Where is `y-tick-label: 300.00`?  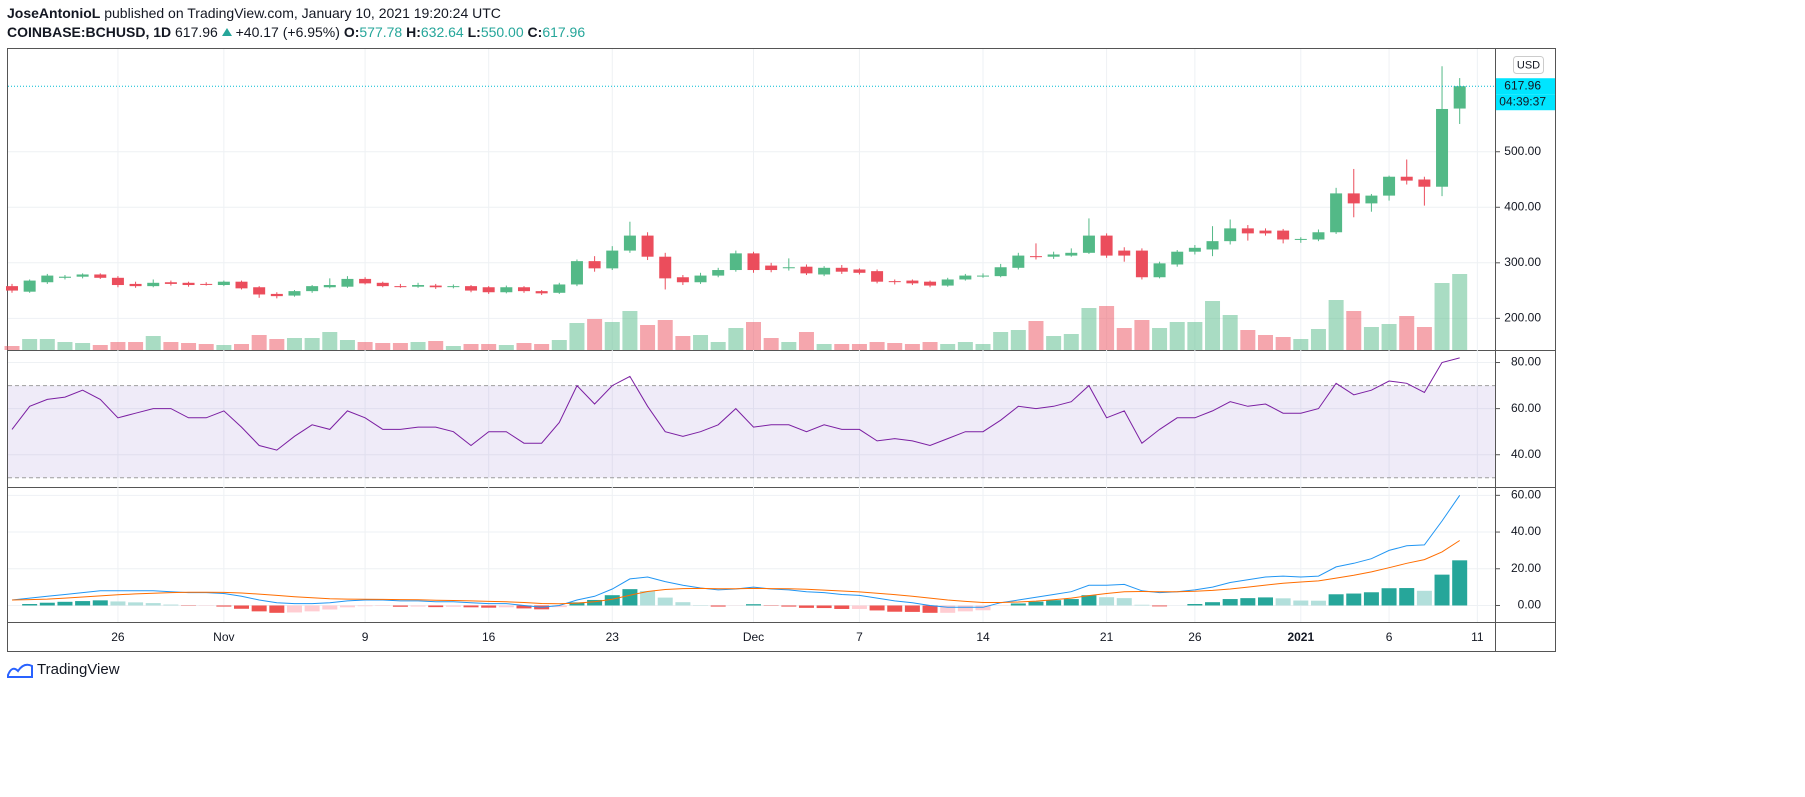
y-tick-label: 300.00 is located at coordinates (1522, 262).